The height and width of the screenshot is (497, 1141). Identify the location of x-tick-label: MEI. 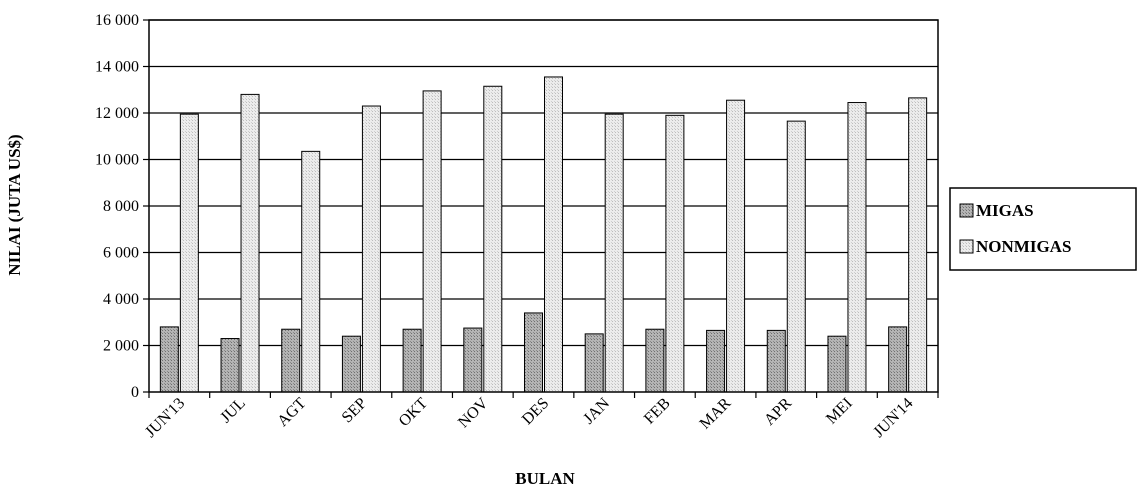
(839, 411).